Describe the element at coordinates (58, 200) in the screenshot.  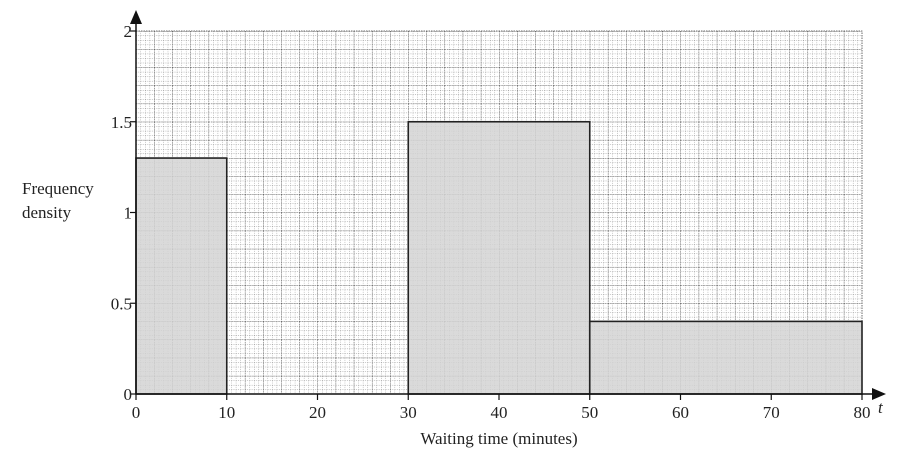
I see `y-axis-label: Frequency density` at that location.